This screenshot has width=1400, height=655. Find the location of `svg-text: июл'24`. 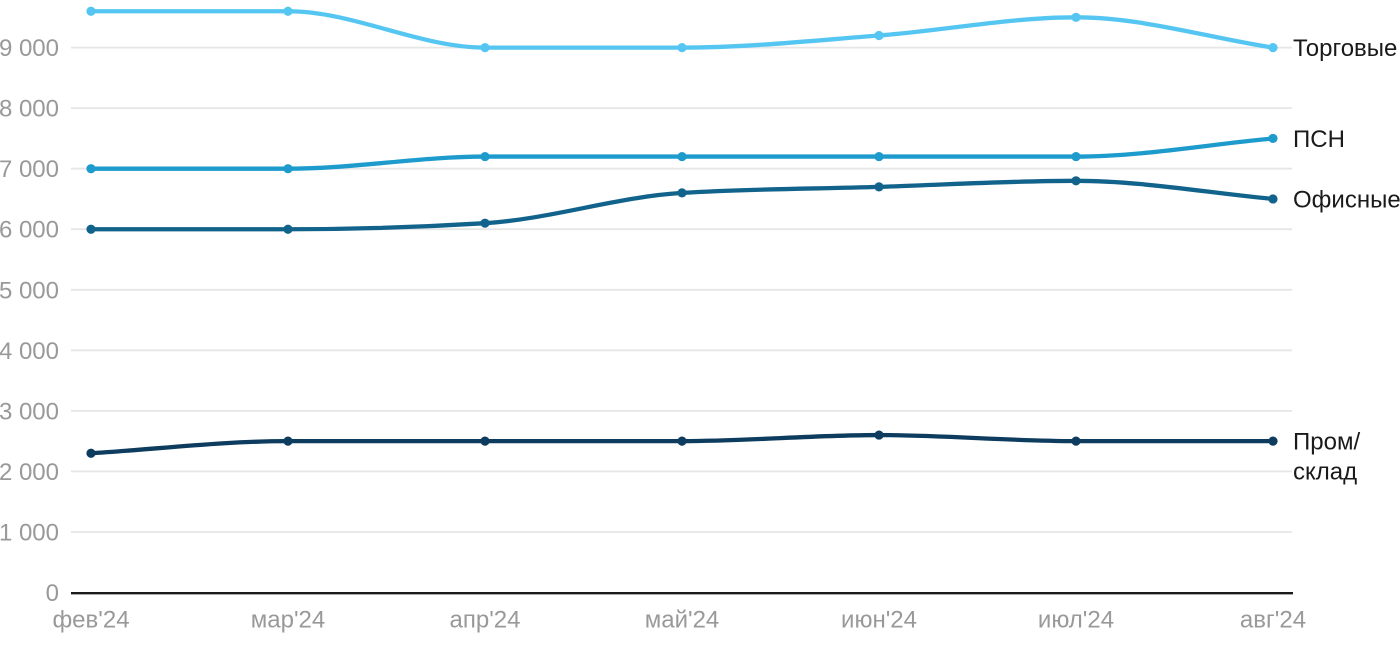

svg-text: июл'24 is located at coordinates (1076, 620).